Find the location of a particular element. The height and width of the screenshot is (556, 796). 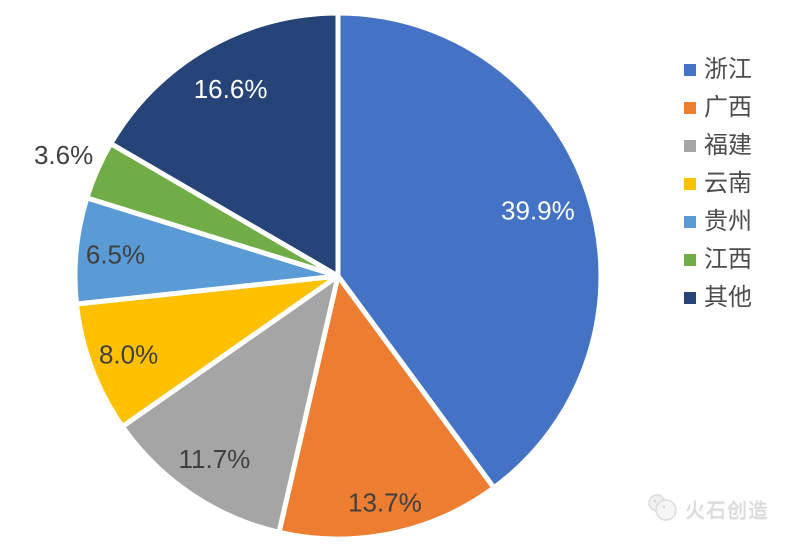

chart-legend: 浙江广西福建云南贵州江西其他 is located at coordinates (718, 184).